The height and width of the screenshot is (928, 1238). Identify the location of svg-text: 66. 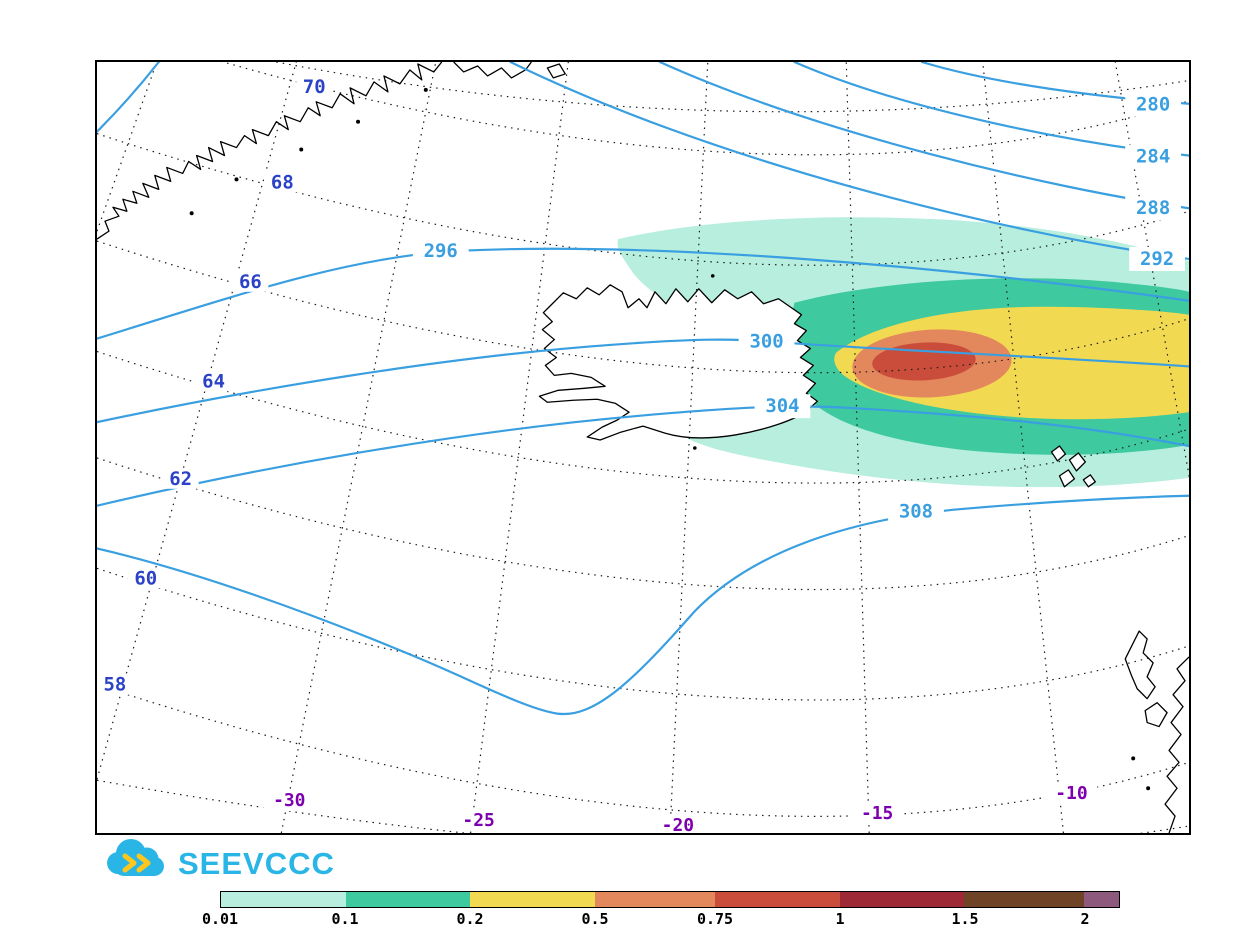
(250, 282).